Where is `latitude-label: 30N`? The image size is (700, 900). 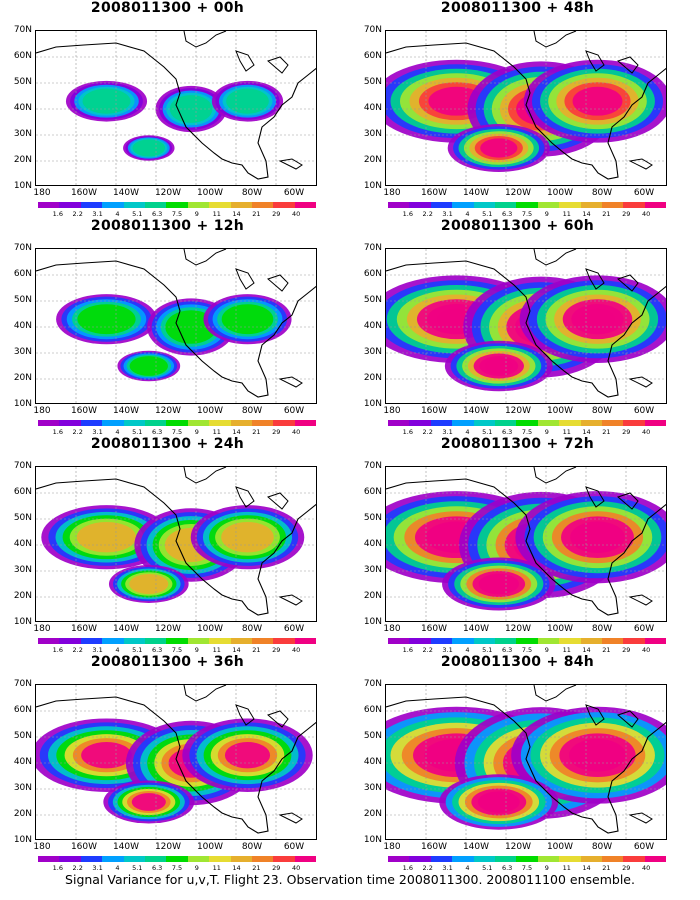
latitude-label: 30N is located at coordinates (372, 352).